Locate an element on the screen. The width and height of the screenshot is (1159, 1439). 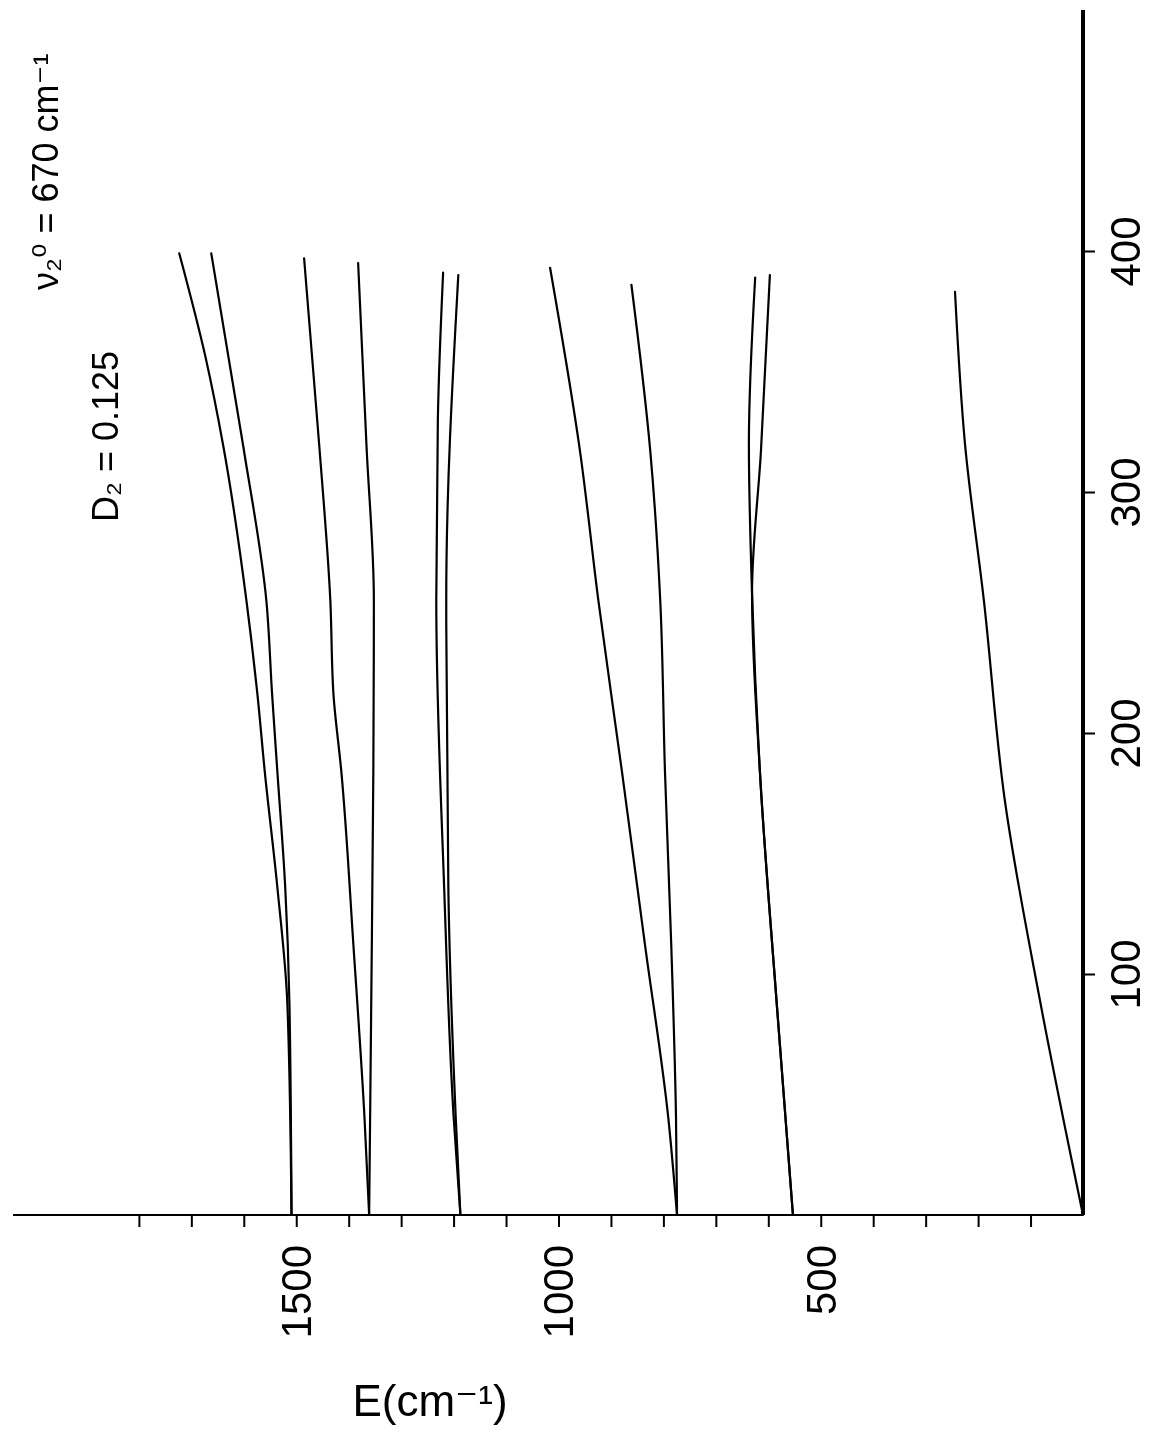
y-tick-label: 300 is located at coordinates (1125, 492).